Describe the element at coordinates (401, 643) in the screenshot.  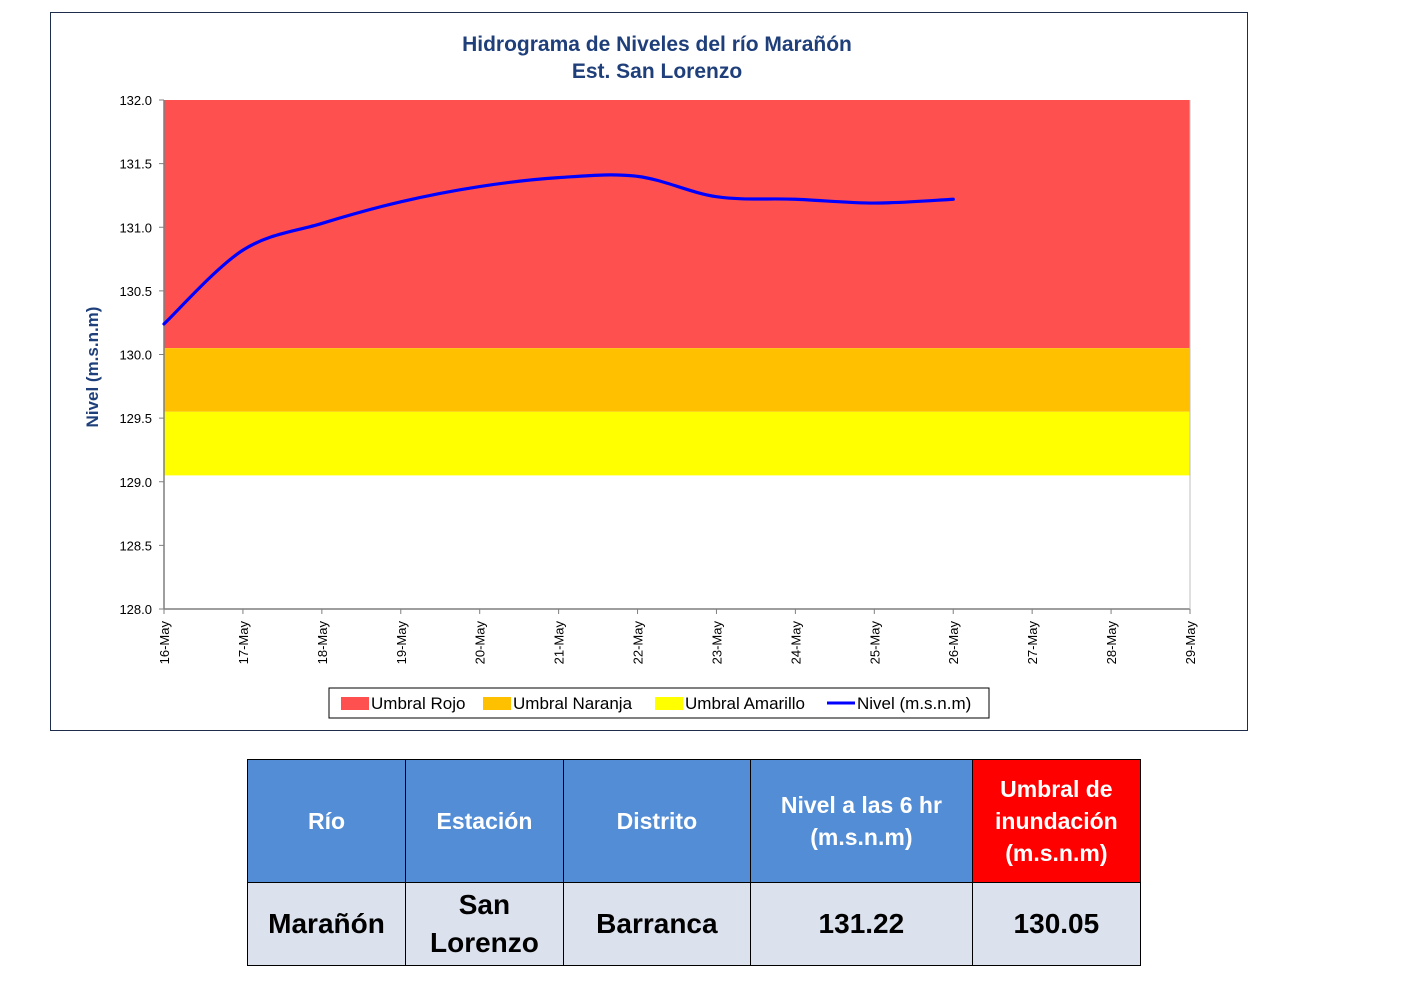
I see `x-tick-label: 19-May` at that location.